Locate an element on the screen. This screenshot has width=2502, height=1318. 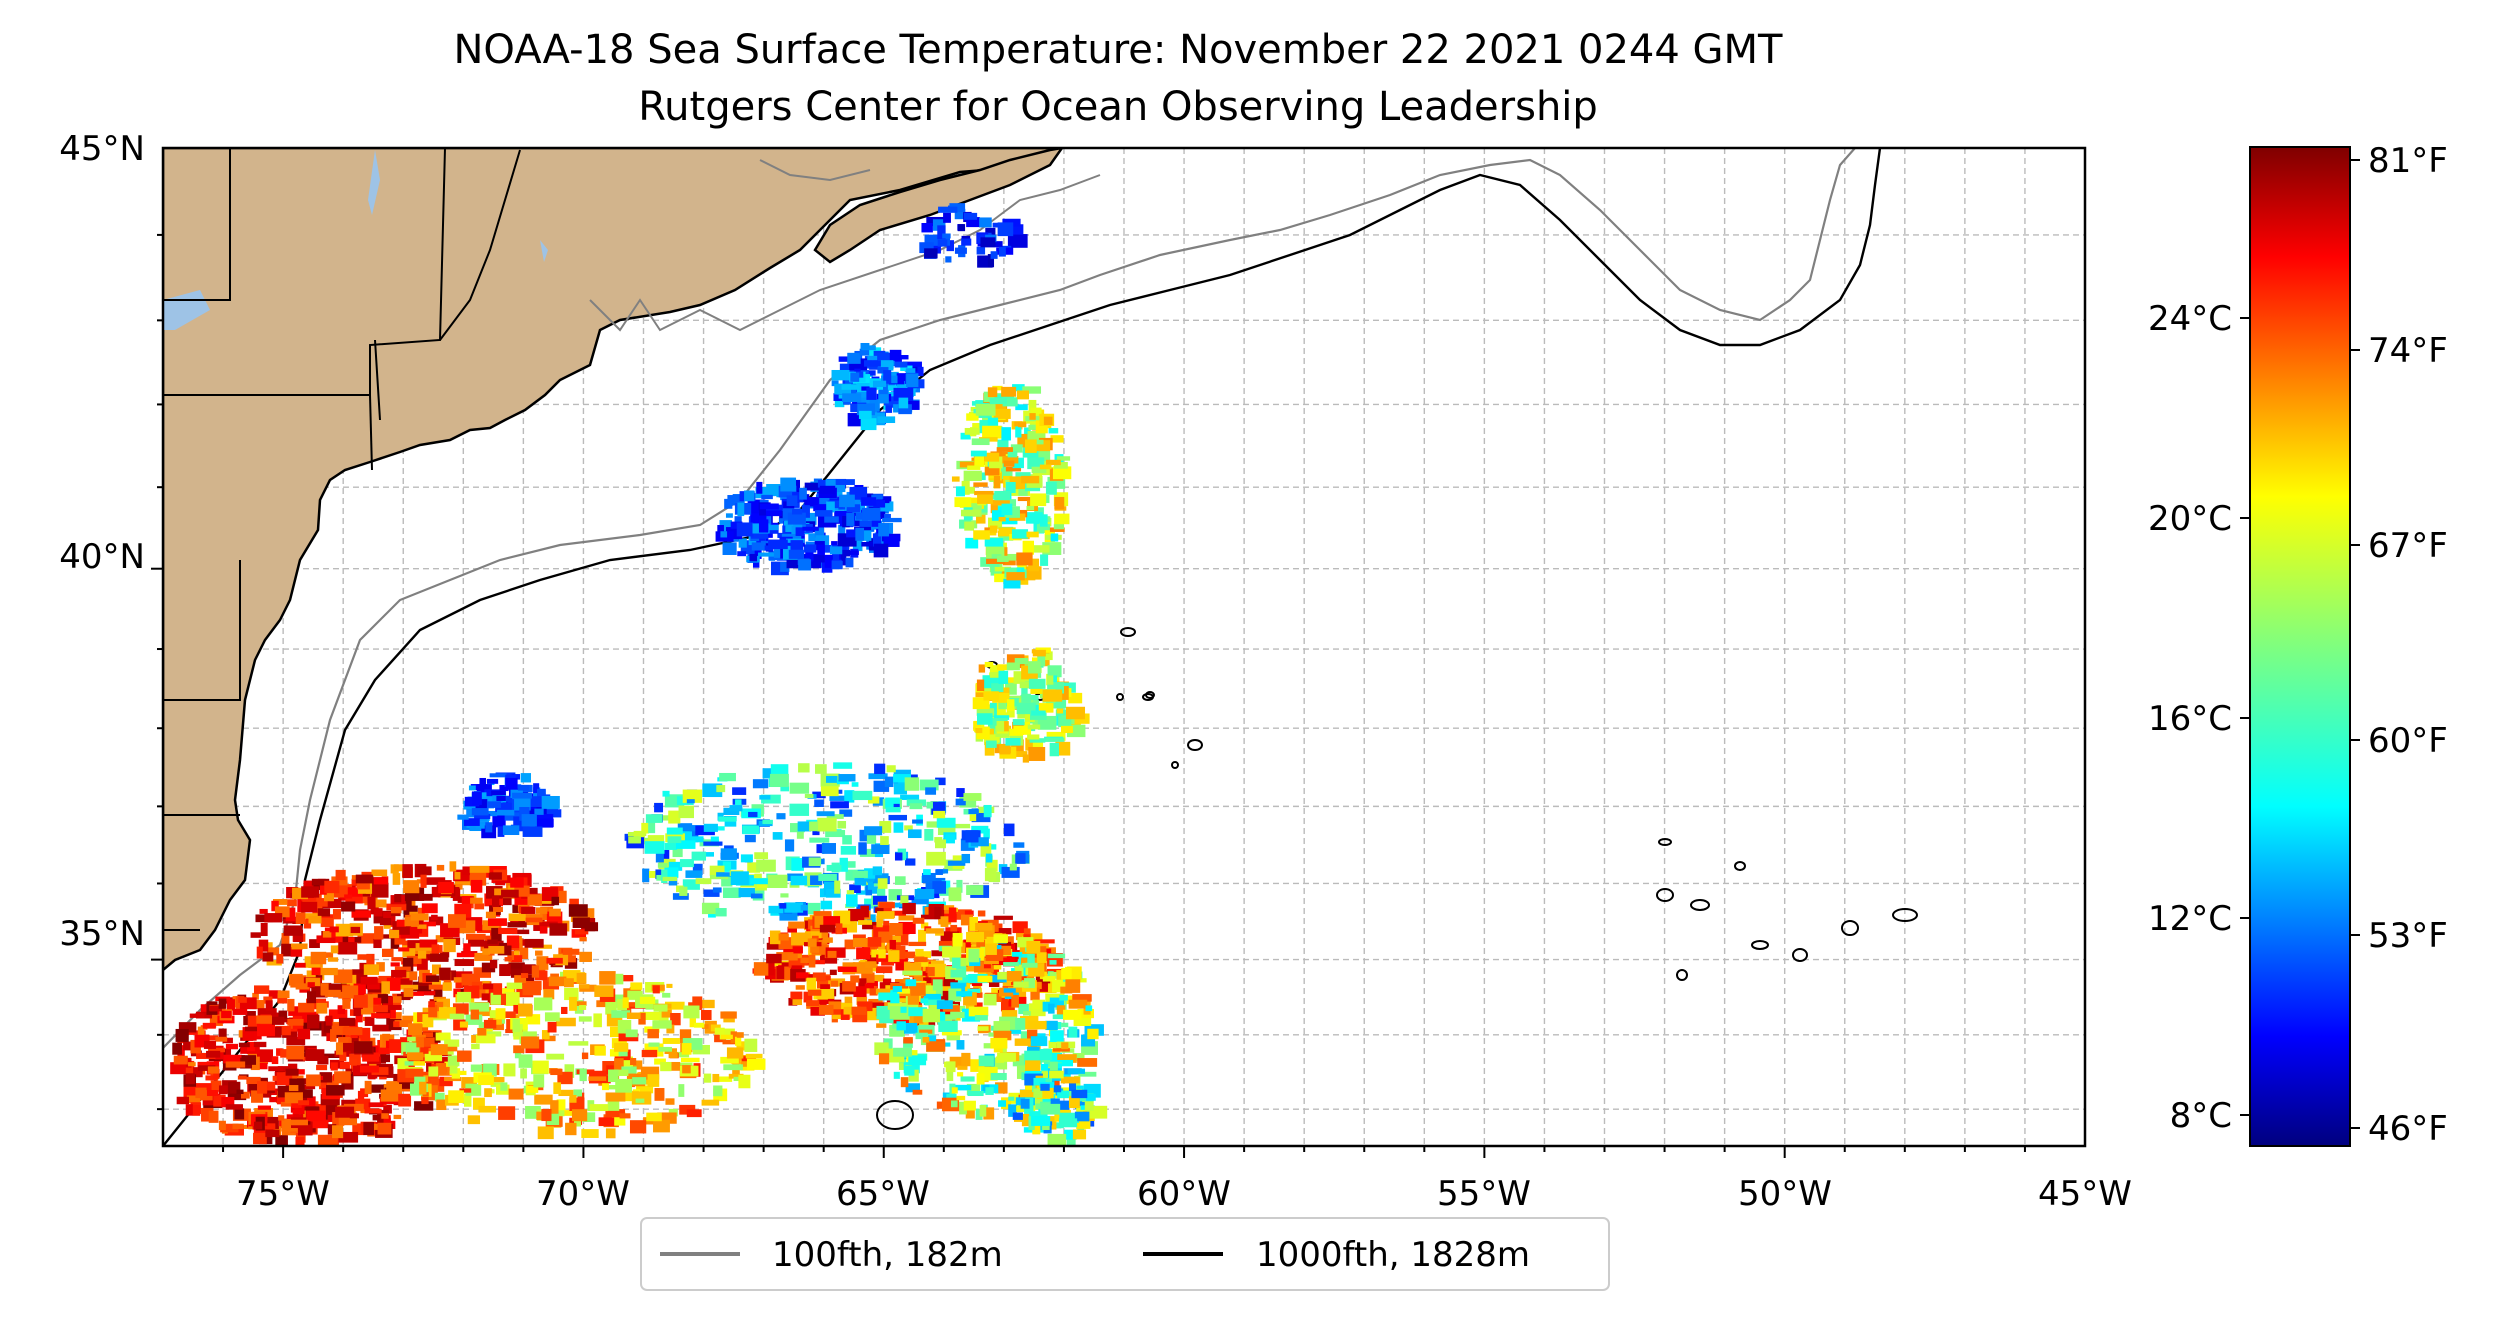
legend: 100fth, 182m 1000fth, 1828m is located at coordinates (1125, 1254).